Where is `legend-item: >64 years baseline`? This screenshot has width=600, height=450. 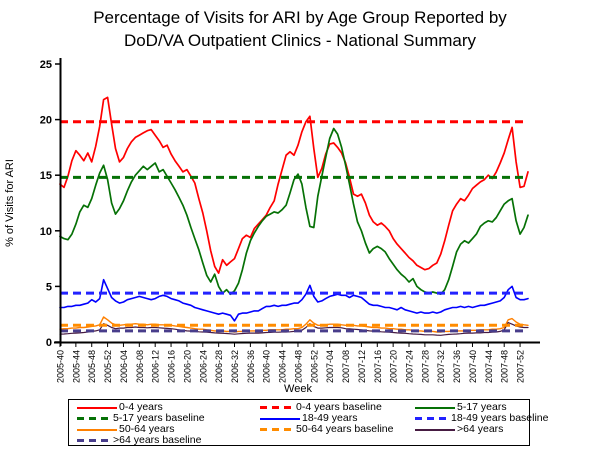
legend-item: >64 years baseline is located at coordinates (168, 440).